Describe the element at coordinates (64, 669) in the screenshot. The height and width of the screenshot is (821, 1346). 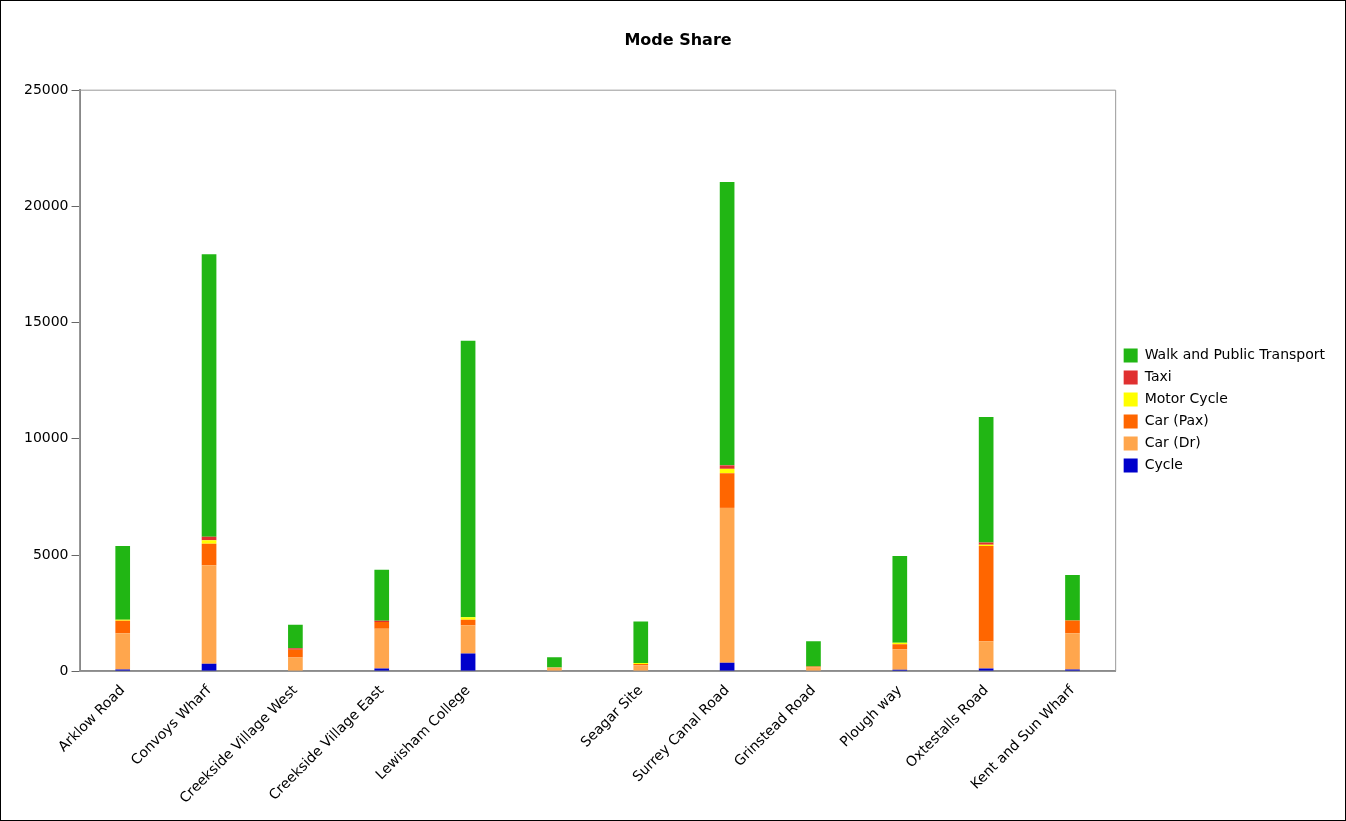
I see `y-tick-label: 0` at that location.